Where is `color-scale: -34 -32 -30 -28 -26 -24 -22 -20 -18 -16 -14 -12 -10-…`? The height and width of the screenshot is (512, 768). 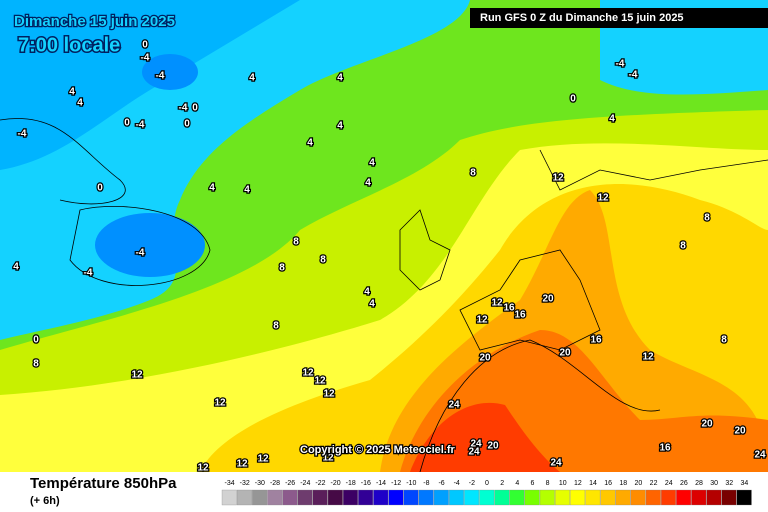
color-scale: -34 -32 -30 -28 -26 -24 -22 -20 -18 -16 -14 -12 -10-… is located at coordinates (486, 493).